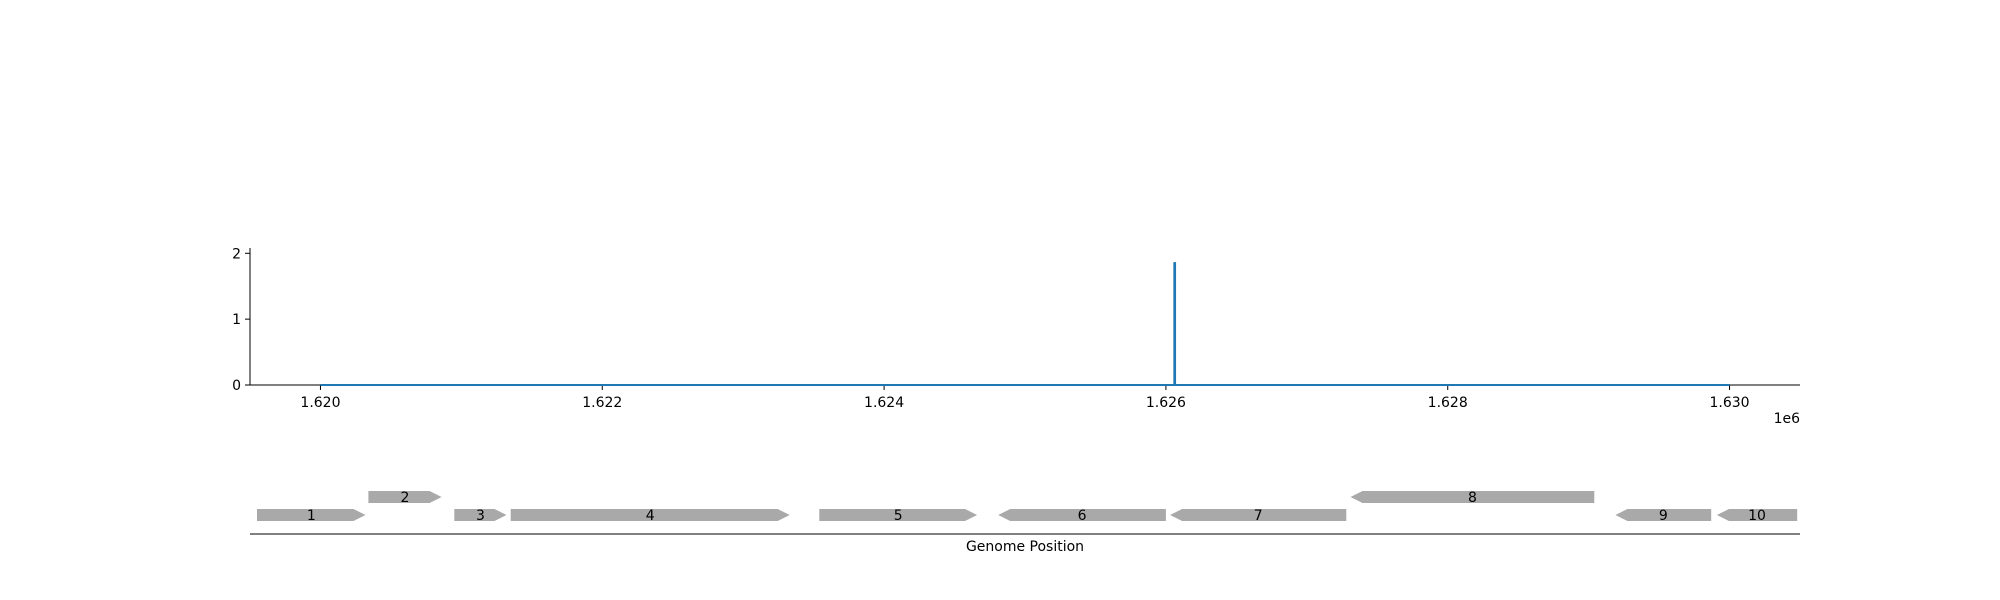 Image resolution: width=2000 pixels, height=600 pixels. I want to click on gene-label-4: 4, so click(650, 516).